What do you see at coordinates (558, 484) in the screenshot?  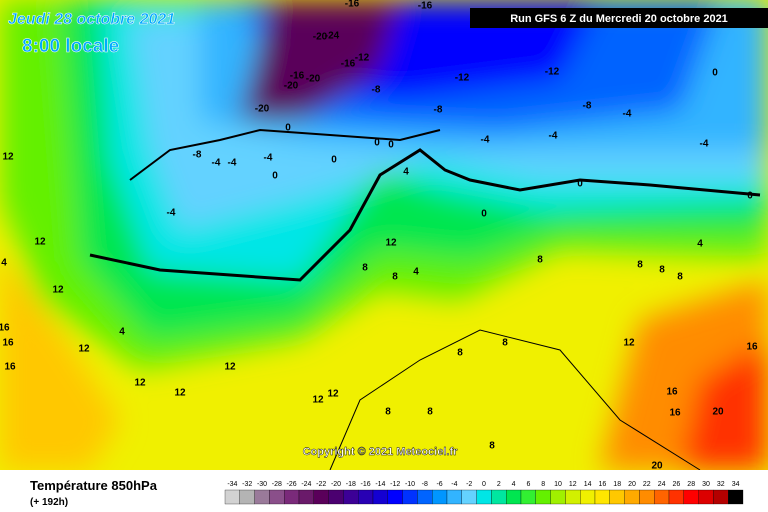 I see `colorbar-label: 10` at bounding box center [558, 484].